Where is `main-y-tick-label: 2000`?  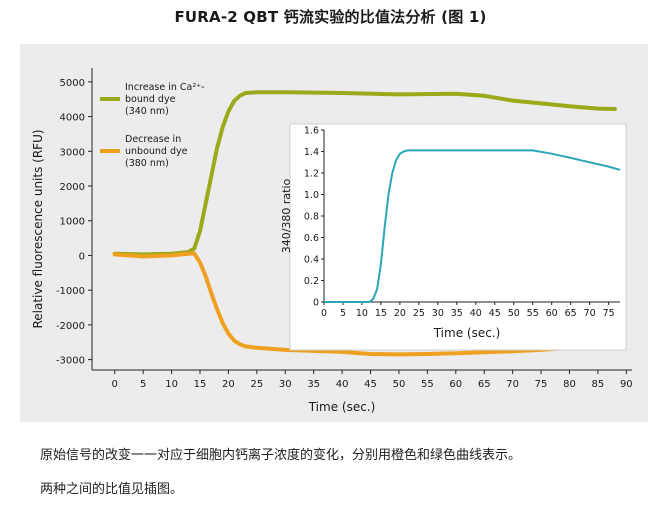
main-y-tick-label: 2000 is located at coordinates (72, 187).